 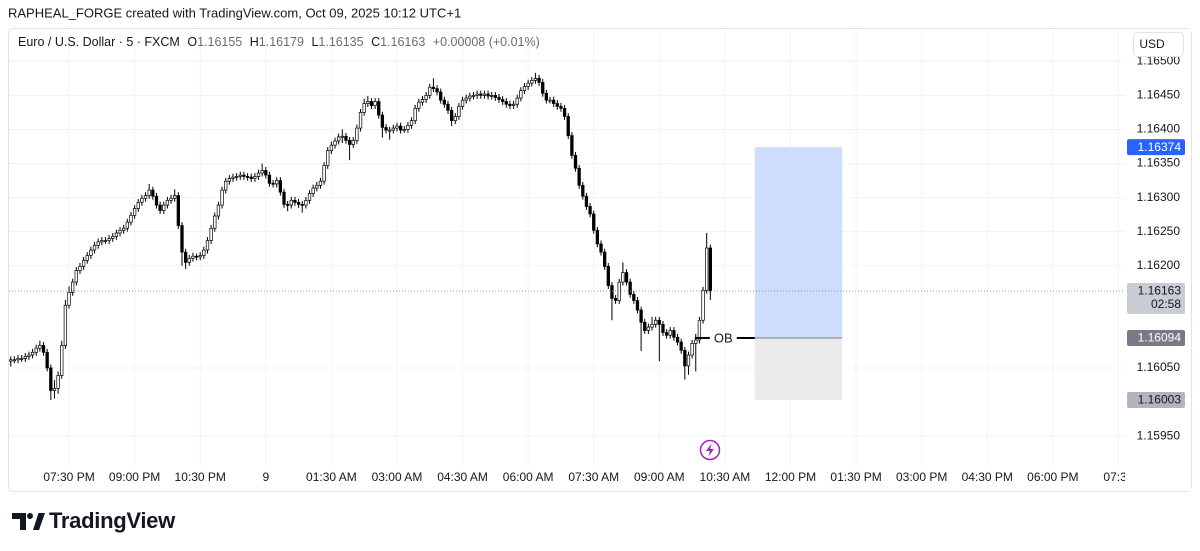 What do you see at coordinates (1166, 304) in the screenshot?
I see `countdown: 02:58` at bounding box center [1166, 304].